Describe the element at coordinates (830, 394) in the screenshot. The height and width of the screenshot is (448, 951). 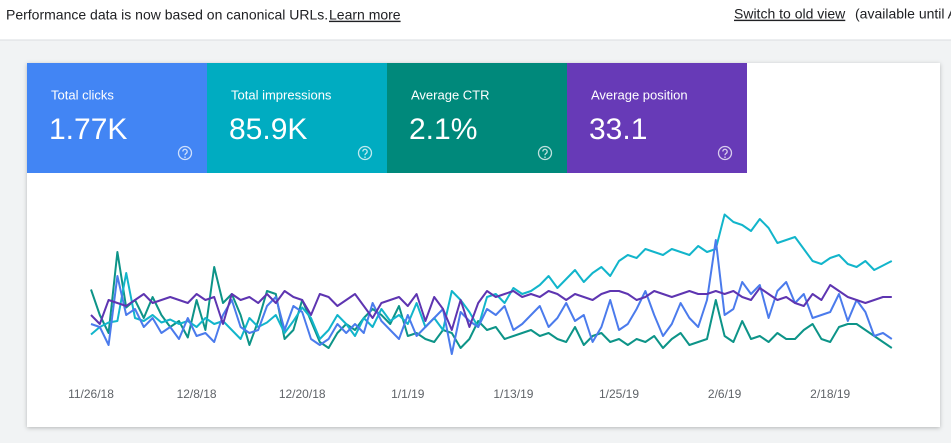
I see `x-tick-label: 2/18/19` at that location.